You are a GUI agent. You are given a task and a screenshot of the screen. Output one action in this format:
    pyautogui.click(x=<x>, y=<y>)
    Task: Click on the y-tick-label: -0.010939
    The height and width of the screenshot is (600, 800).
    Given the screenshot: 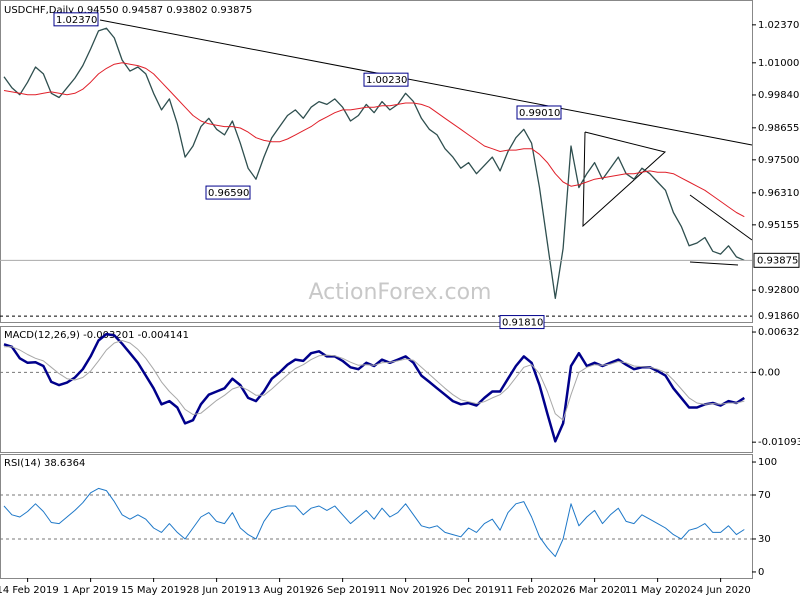 What is the action you would take?
    pyautogui.click(x=779, y=442)
    